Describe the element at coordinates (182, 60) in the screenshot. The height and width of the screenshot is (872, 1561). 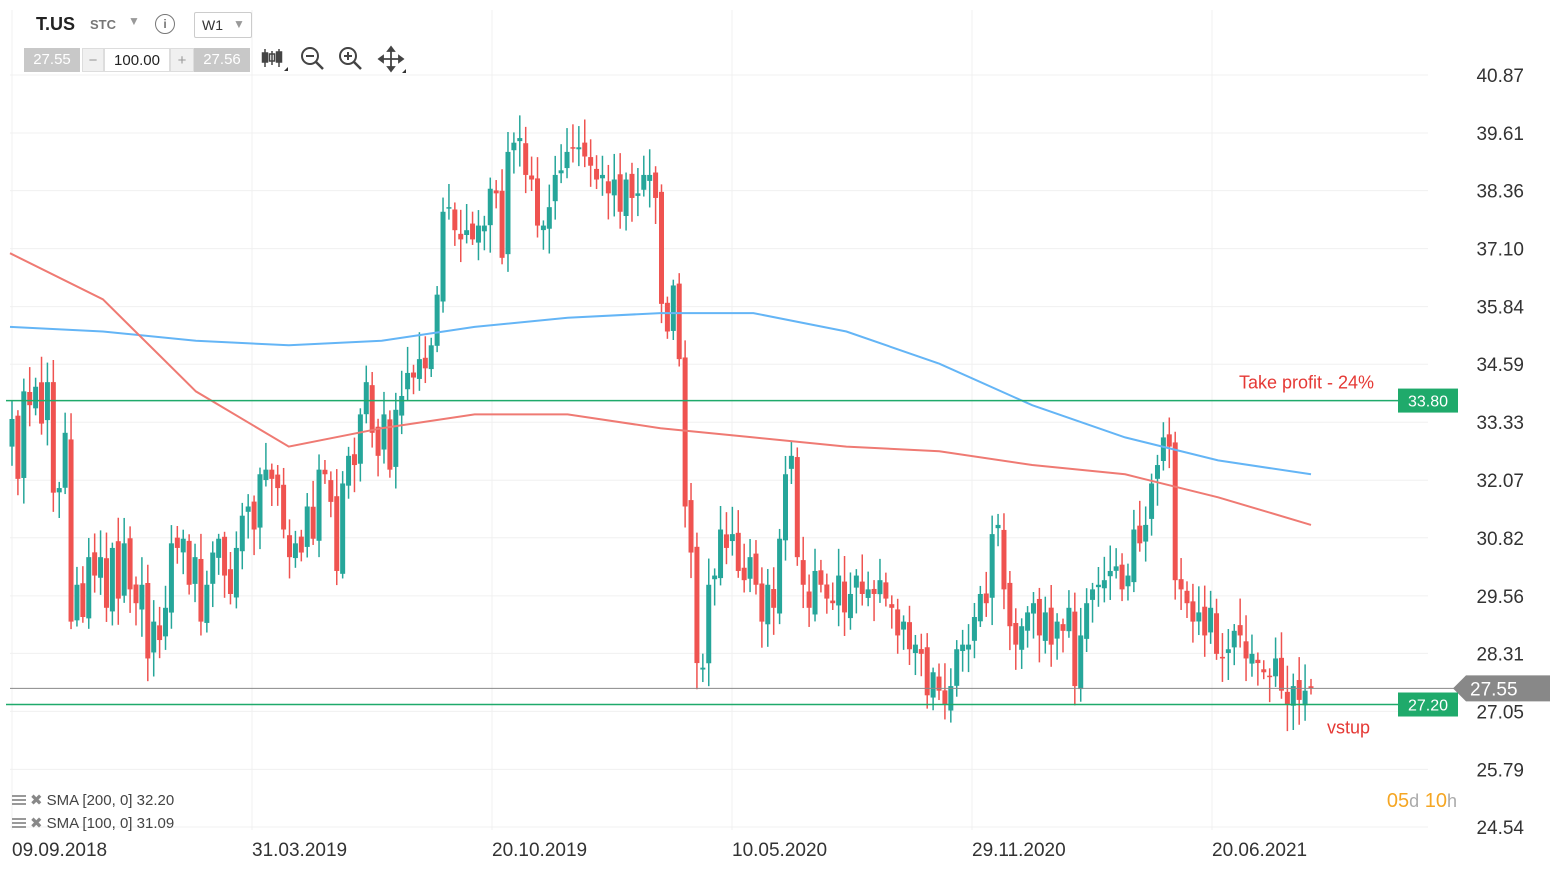
I see `quantity-increase-button: +` at that location.